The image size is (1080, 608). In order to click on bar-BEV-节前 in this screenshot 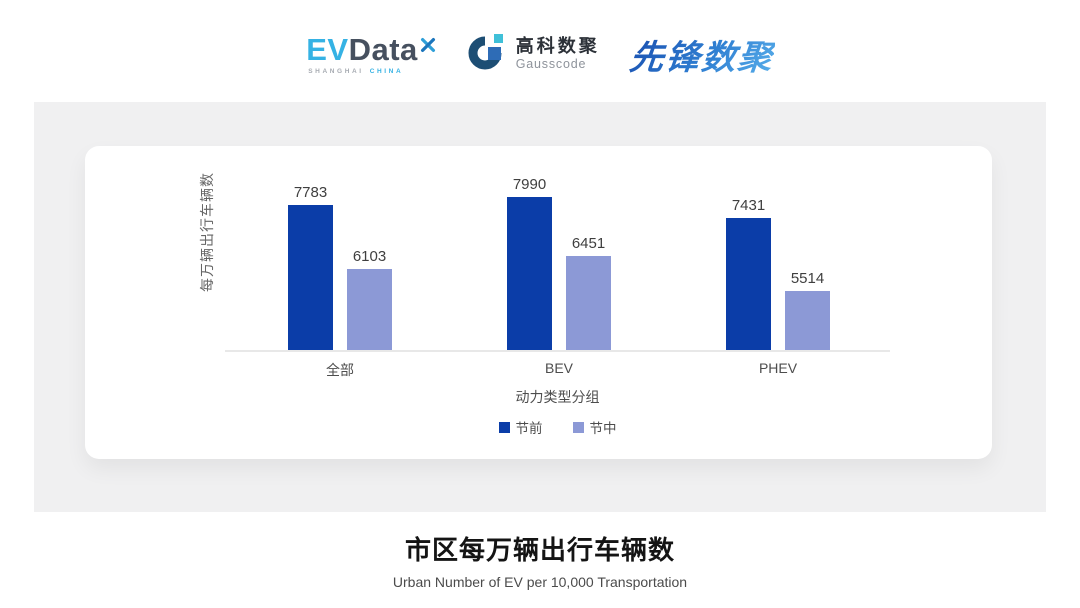, I will do `click(529, 273)`.